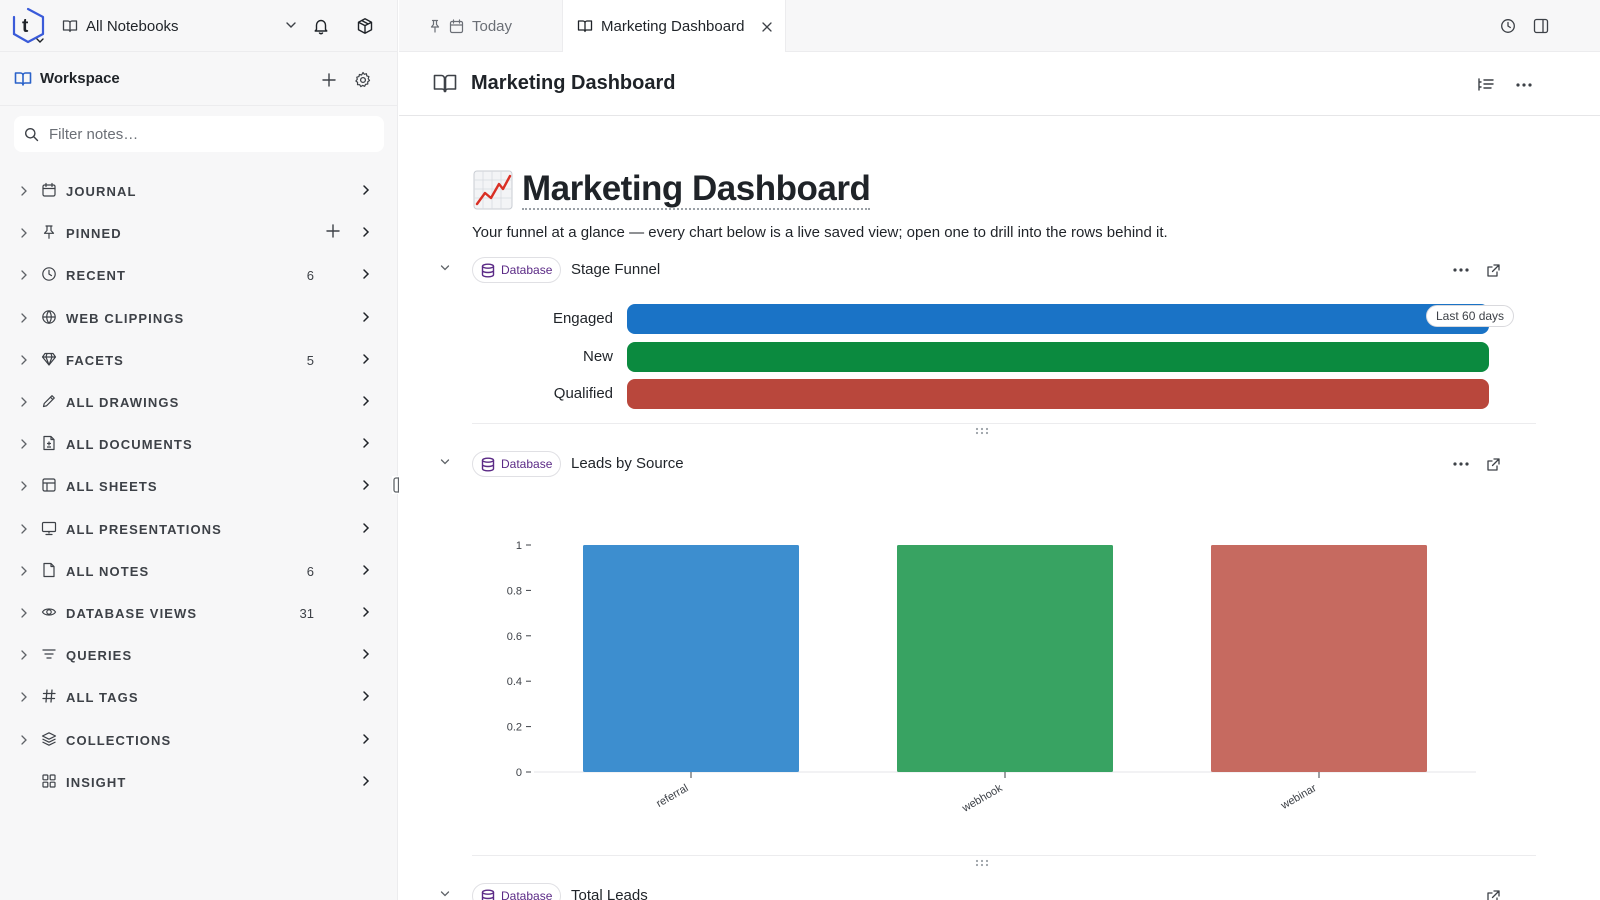 This screenshot has height=900, width=1600. What do you see at coordinates (49, 781) in the screenshot?
I see `grid-icon` at bounding box center [49, 781].